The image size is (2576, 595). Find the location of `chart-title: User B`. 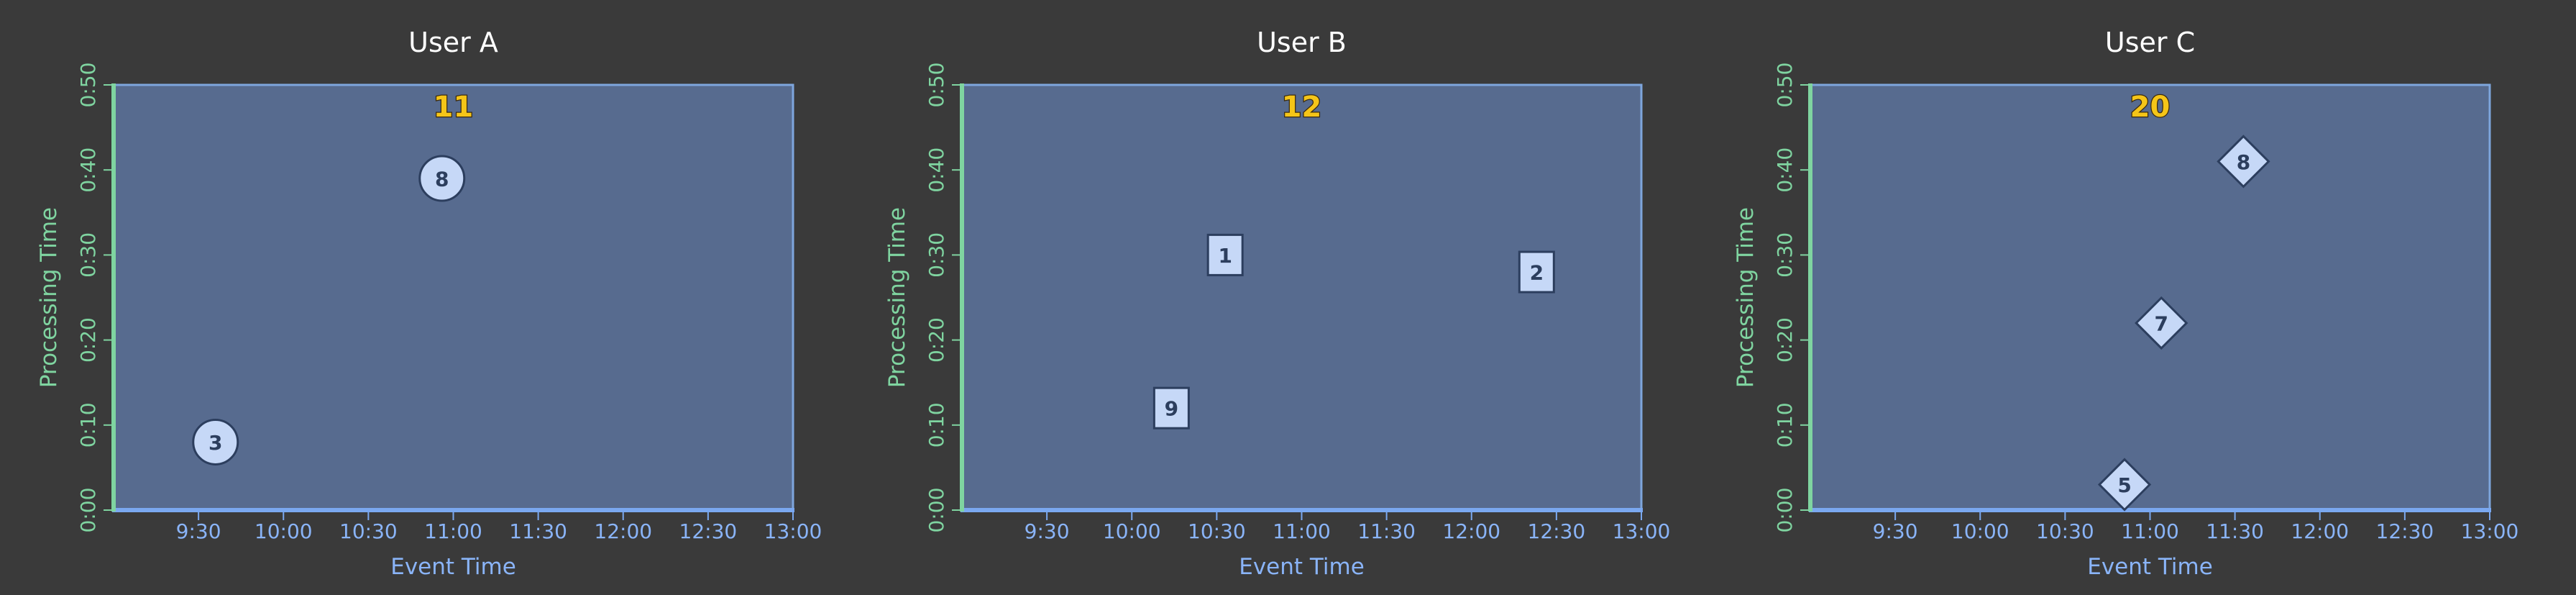

chart-title: User B is located at coordinates (1302, 42).